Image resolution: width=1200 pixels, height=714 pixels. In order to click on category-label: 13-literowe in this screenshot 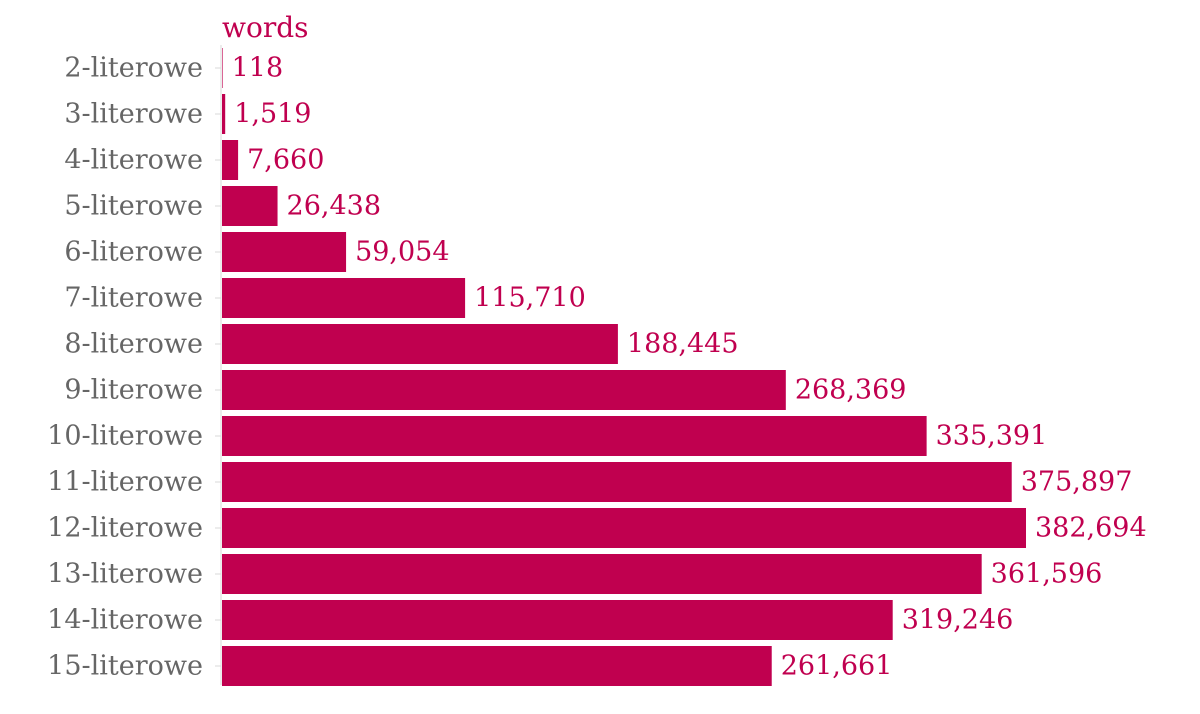, I will do `click(125, 574)`.